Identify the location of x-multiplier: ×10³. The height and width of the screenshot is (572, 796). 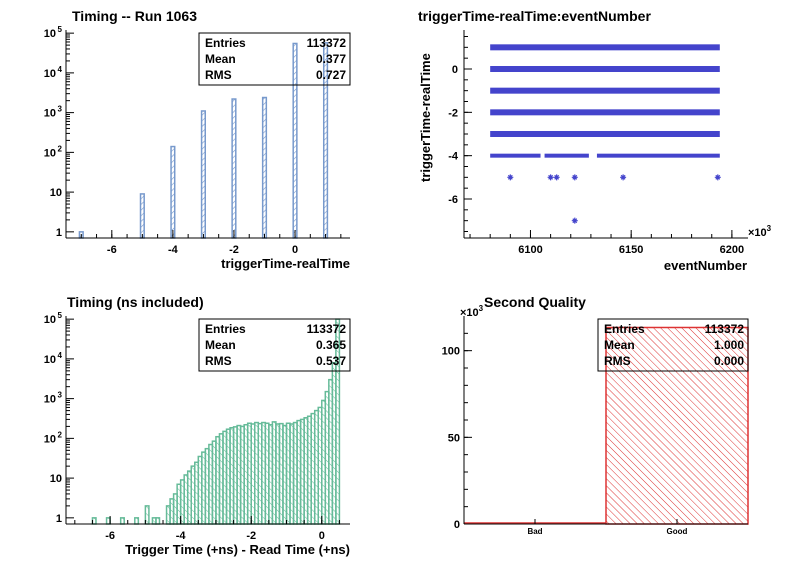
(760, 231).